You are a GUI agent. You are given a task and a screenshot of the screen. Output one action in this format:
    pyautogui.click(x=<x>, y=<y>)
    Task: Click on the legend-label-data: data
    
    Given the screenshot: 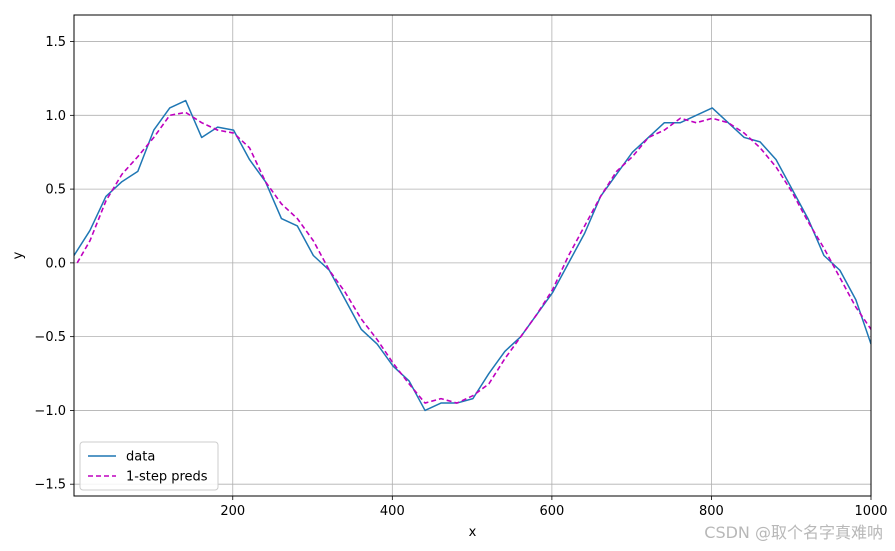 What is the action you would take?
    pyautogui.click(x=140, y=457)
    